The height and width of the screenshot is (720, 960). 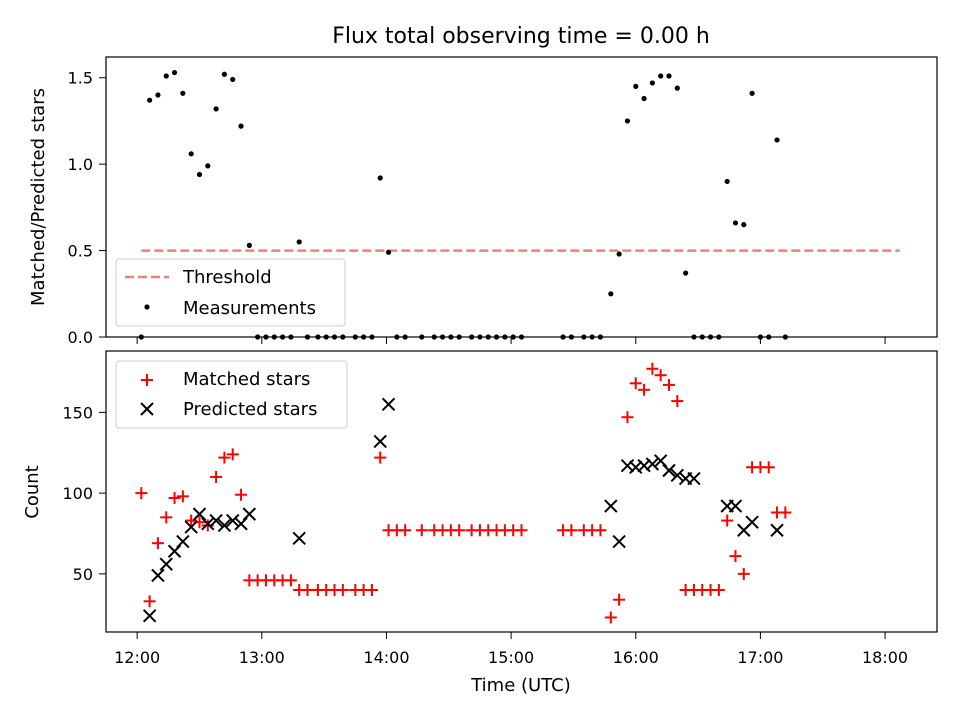 I want to click on bottom-x-tick-label: 14:00, so click(x=386, y=657).